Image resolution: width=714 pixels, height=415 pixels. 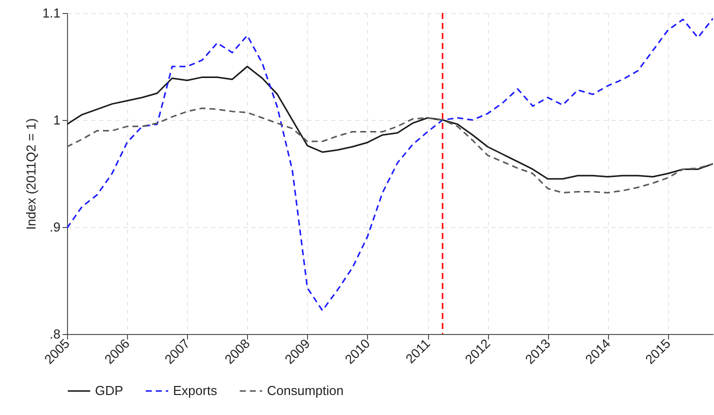 I want to click on y-tick-label: .8, so click(x=55, y=334).